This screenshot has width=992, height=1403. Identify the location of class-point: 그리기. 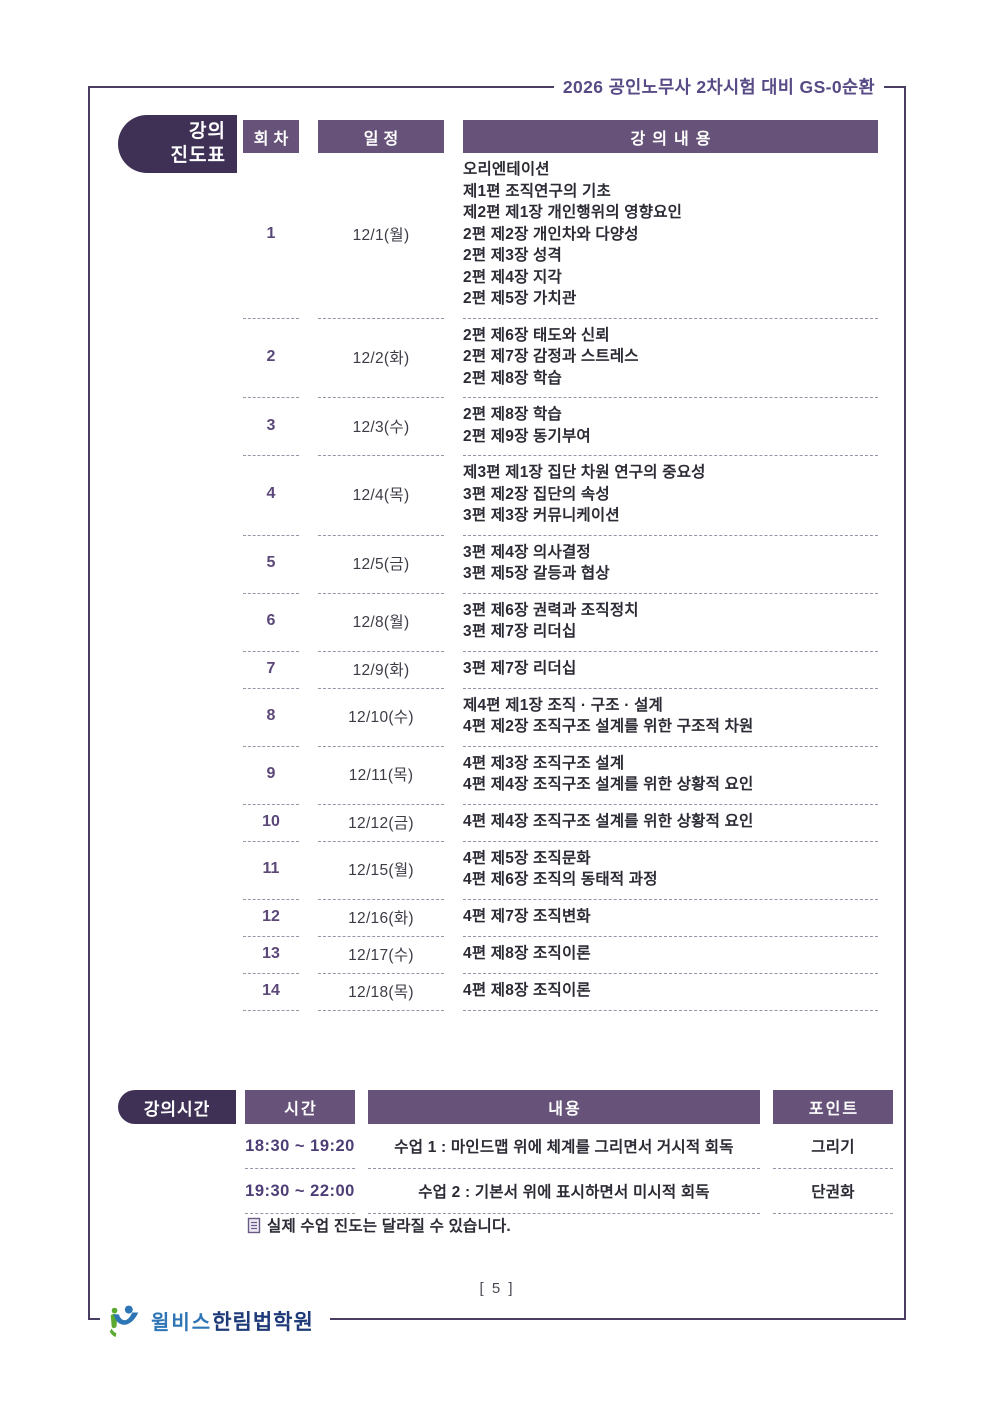
(833, 1146).